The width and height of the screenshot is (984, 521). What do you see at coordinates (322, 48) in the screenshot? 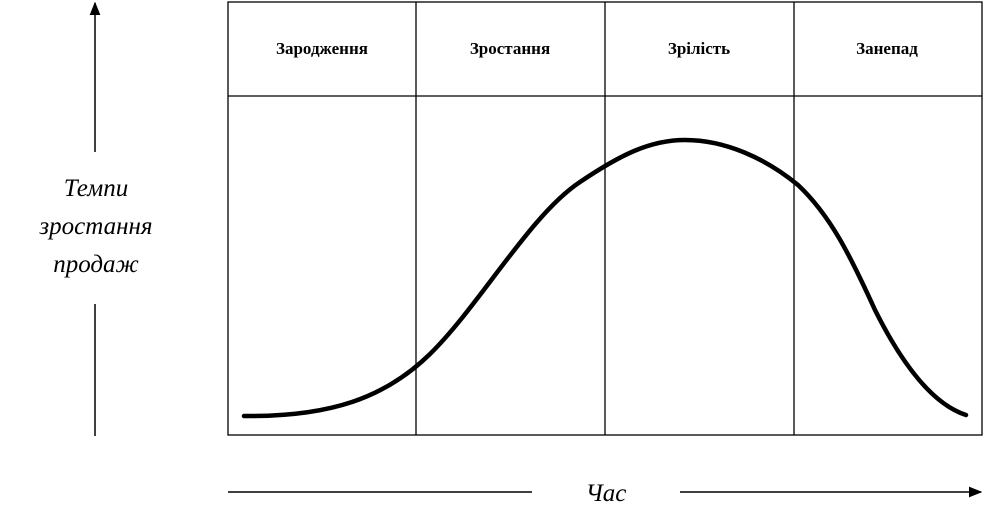
I see `stage-label-introduction: Зародження` at bounding box center [322, 48].